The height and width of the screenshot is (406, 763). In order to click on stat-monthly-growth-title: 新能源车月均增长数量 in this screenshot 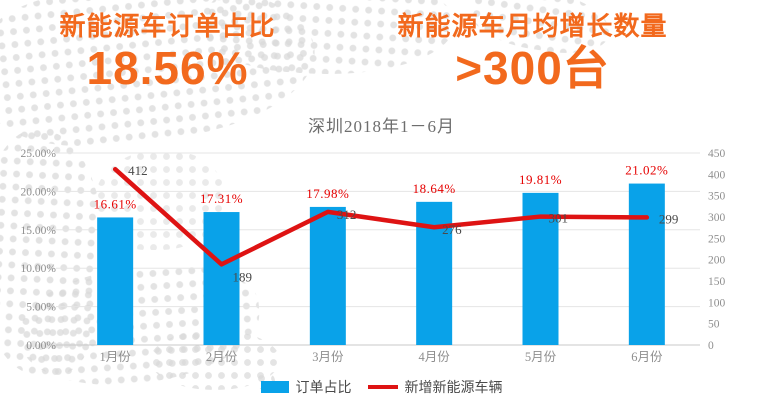, I will do `click(532, 26)`.